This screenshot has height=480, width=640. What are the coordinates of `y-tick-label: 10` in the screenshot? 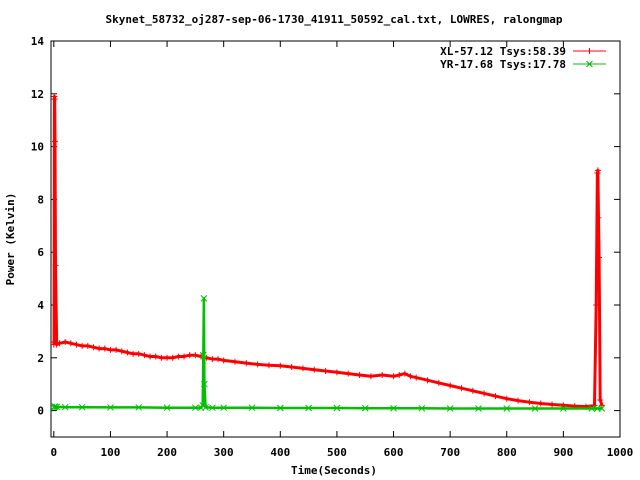 It's located at (37, 147).